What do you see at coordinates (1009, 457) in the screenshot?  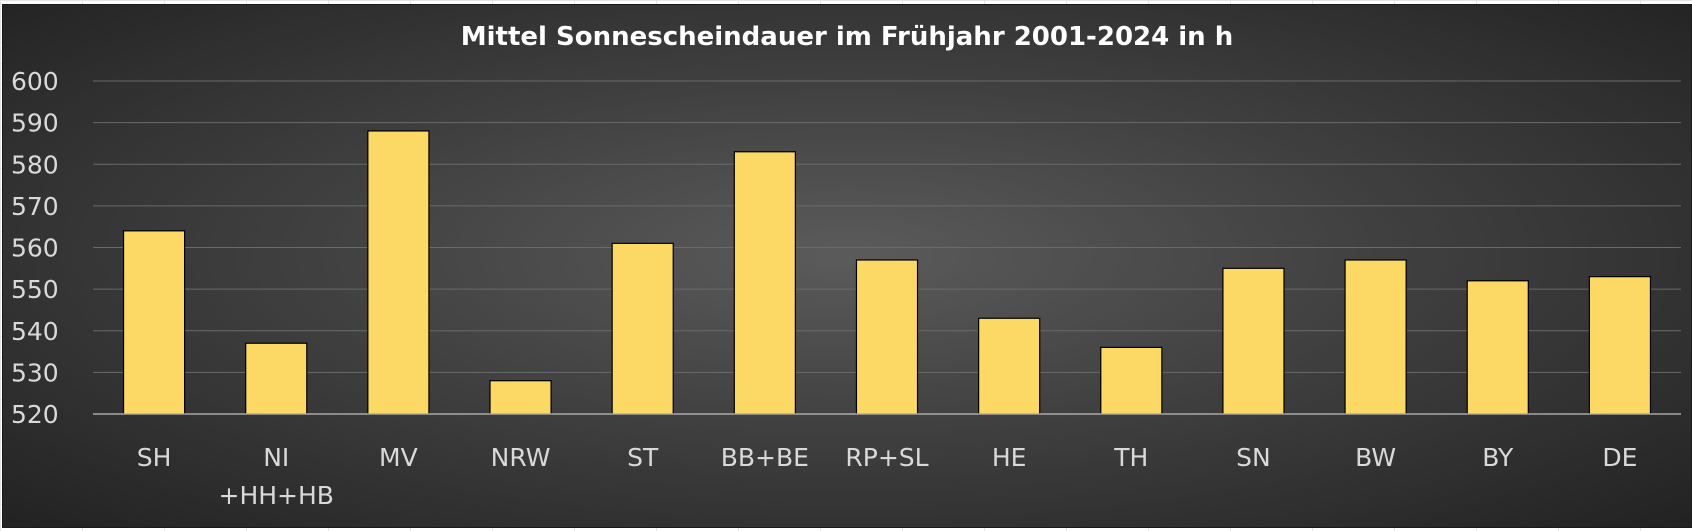 I see `x-tick-label: HE` at bounding box center [1009, 457].